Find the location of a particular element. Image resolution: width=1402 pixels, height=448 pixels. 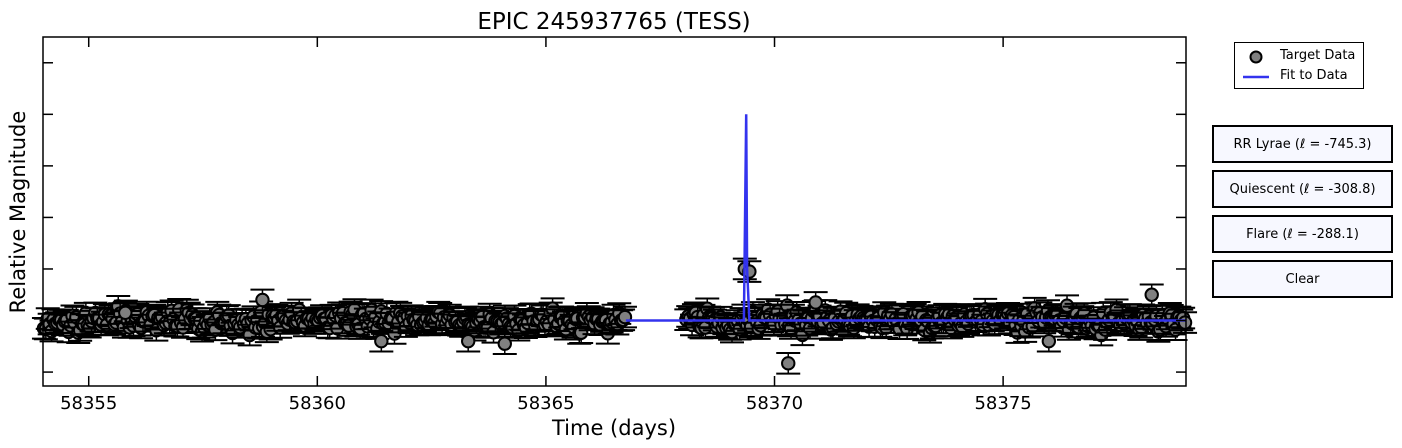

x-tick-label: 58355 is located at coordinates (88, 403).